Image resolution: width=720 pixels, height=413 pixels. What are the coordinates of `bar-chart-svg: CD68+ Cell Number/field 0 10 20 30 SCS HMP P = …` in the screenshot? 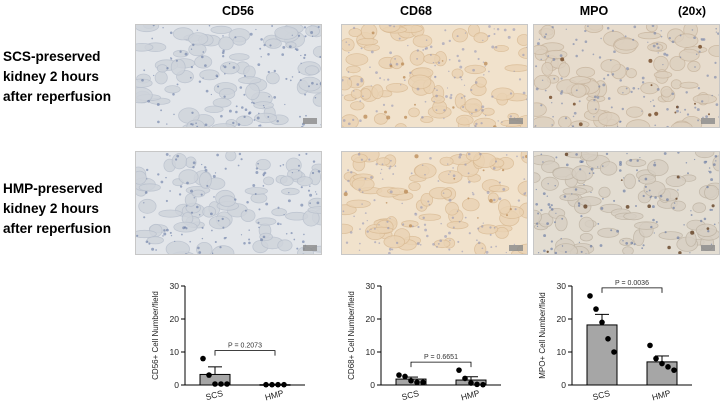 It's located at (424, 342).